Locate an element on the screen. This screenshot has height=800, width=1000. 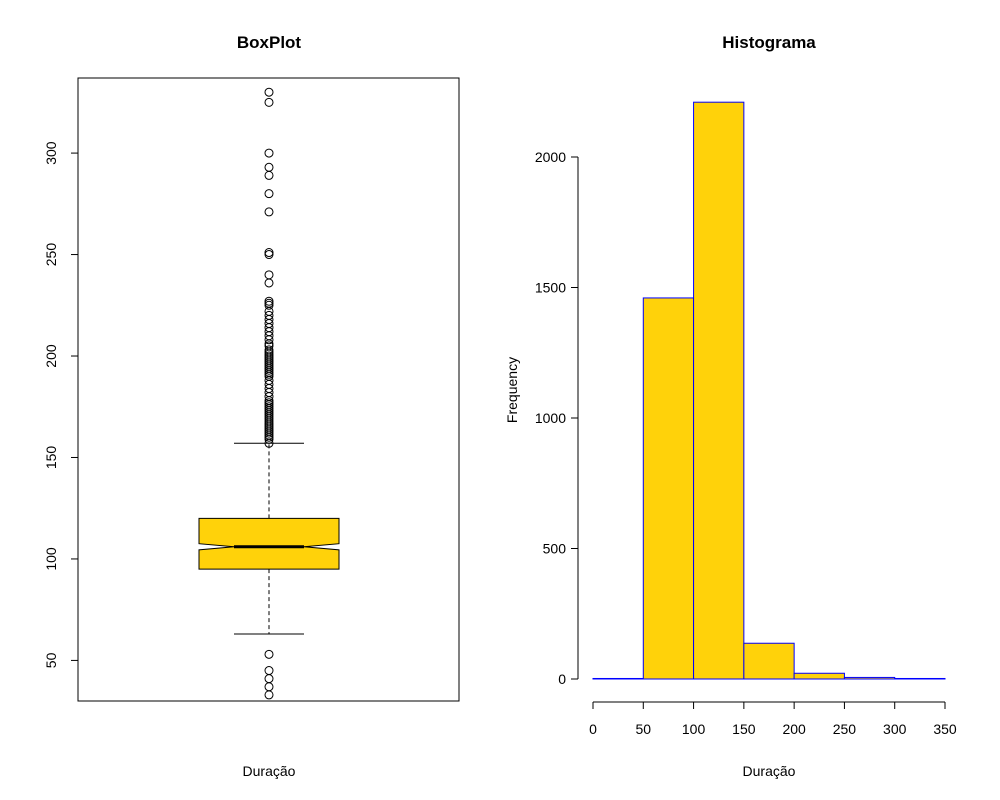
y-tick-label: 500 is located at coordinates (555, 549).